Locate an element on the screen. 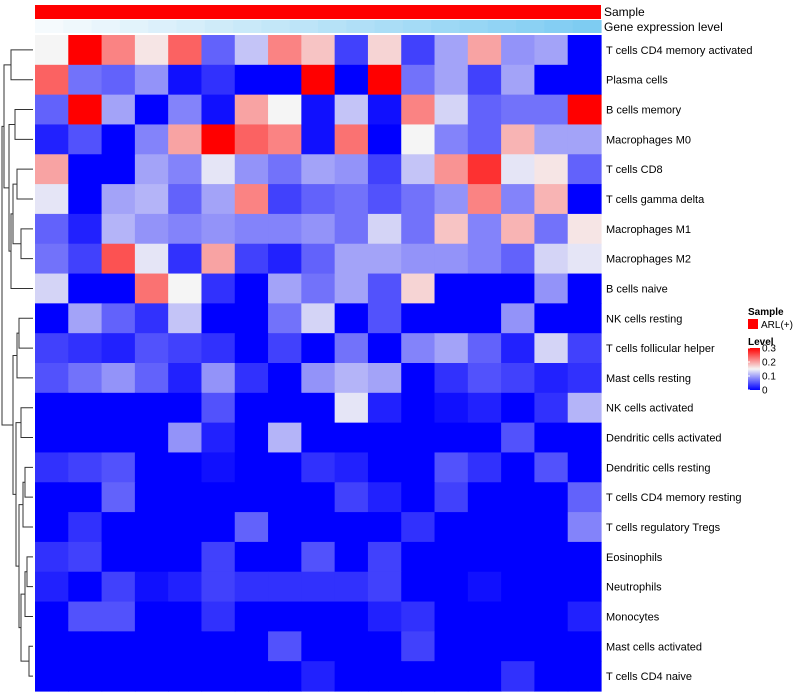 The image size is (800, 700). row-label: NK cells resting is located at coordinates (644, 319).